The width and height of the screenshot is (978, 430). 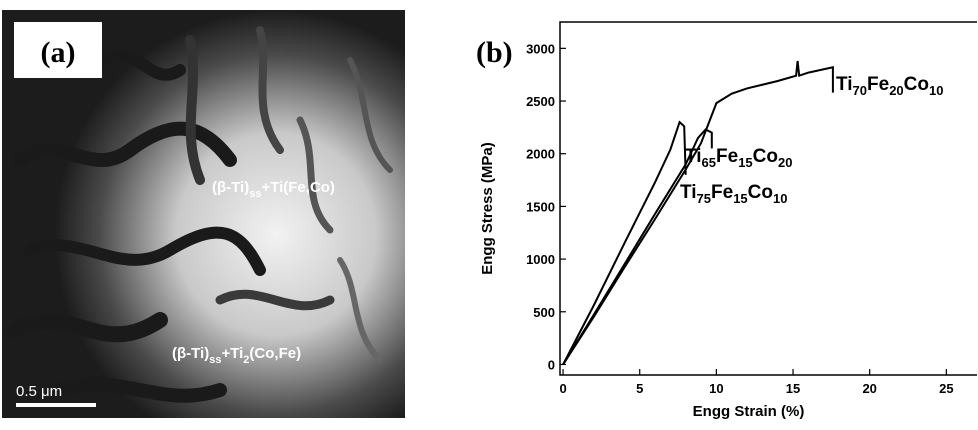 What do you see at coordinates (297, 187) in the screenshot?
I see `text-part: +Ti(Fe,Co)` at bounding box center [297, 187].